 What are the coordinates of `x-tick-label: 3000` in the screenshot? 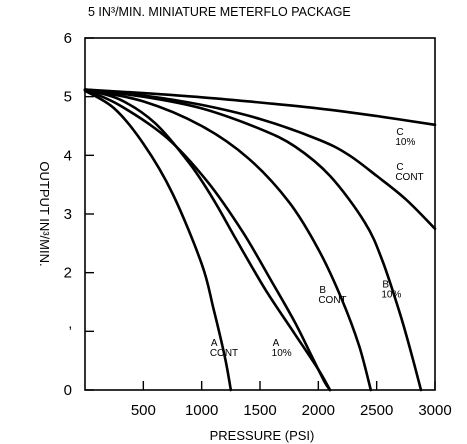 It's located at (434, 410).